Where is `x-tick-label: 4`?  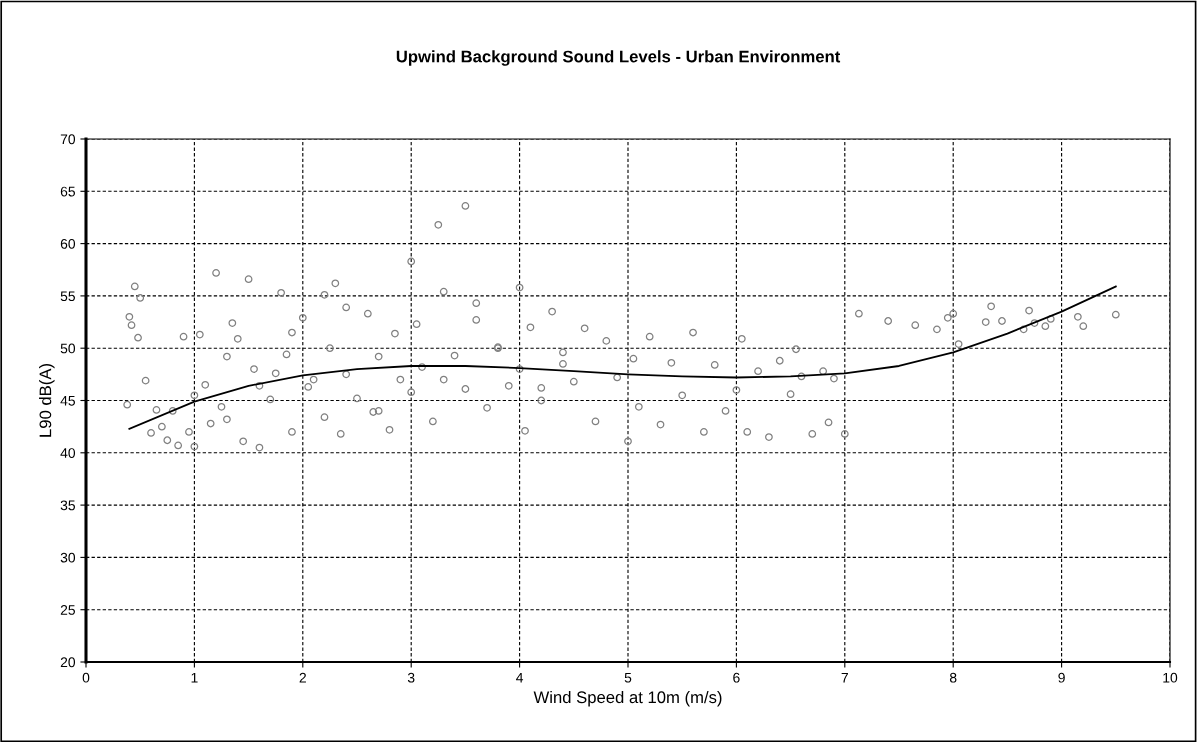 x-tick-label: 4 is located at coordinates (520, 677).